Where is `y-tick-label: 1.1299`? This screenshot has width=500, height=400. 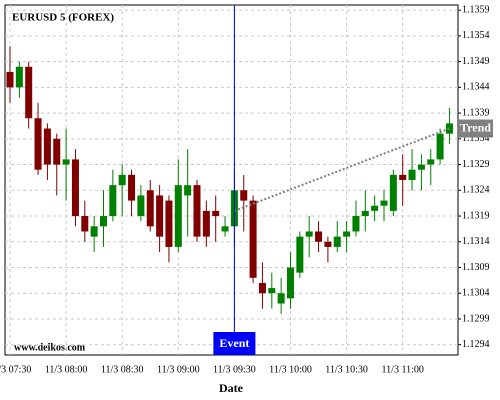
y-tick-label: 1.1299 is located at coordinates (476, 318).